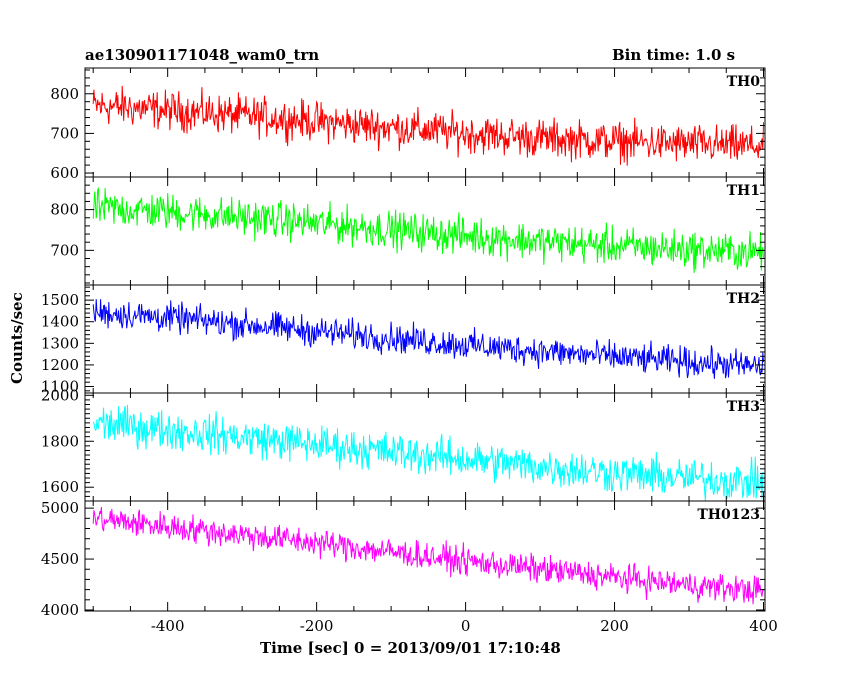 Image resolution: width=850 pixels, height=680 pixels. Describe the element at coordinates (428, 125) in the screenshot. I see `series-line-th0` at that location.